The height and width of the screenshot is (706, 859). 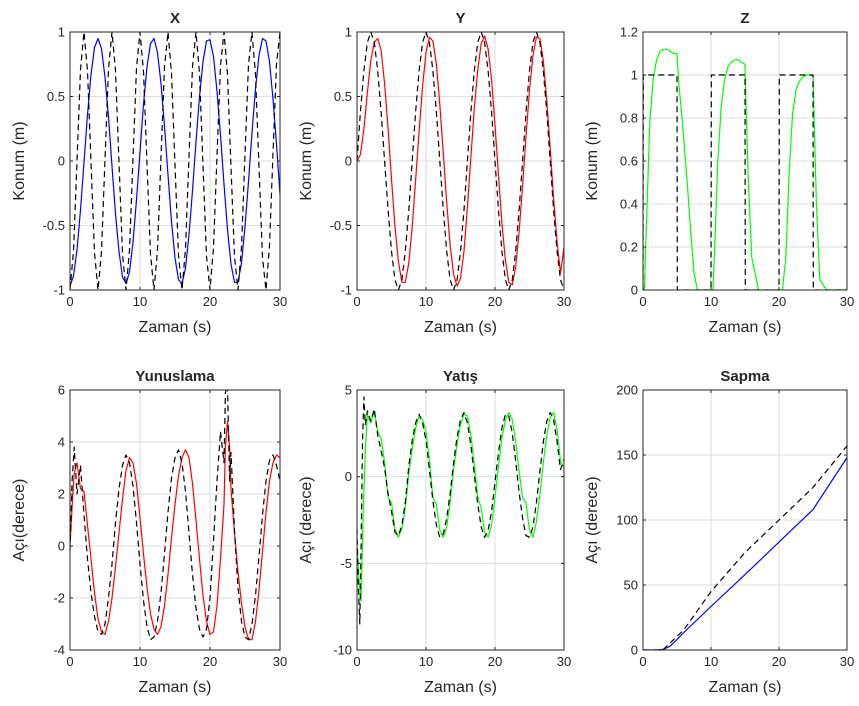 I want to click on response-line-x, so click(x=175, y=162).